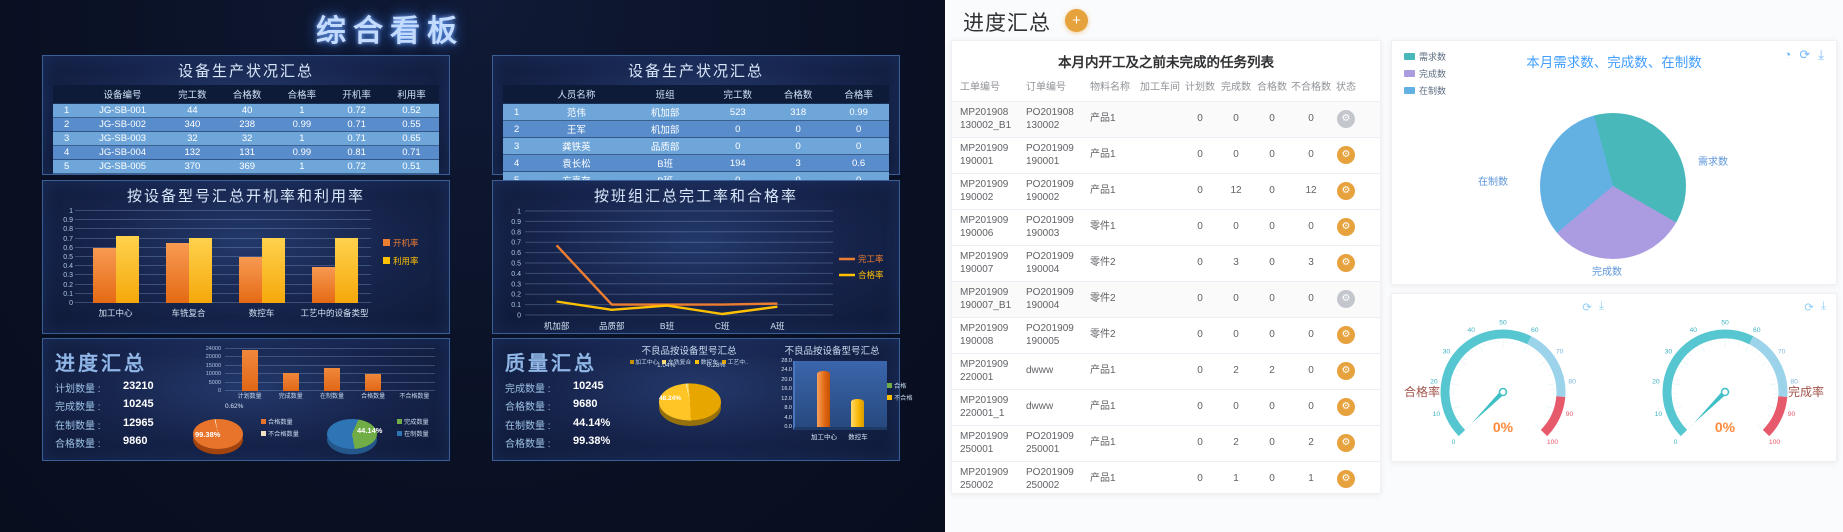 The image size is (1843, 532). Describe the element at coordinates (413, 433) in the screenshot. I see `legend-item: 在制数量` at that location.